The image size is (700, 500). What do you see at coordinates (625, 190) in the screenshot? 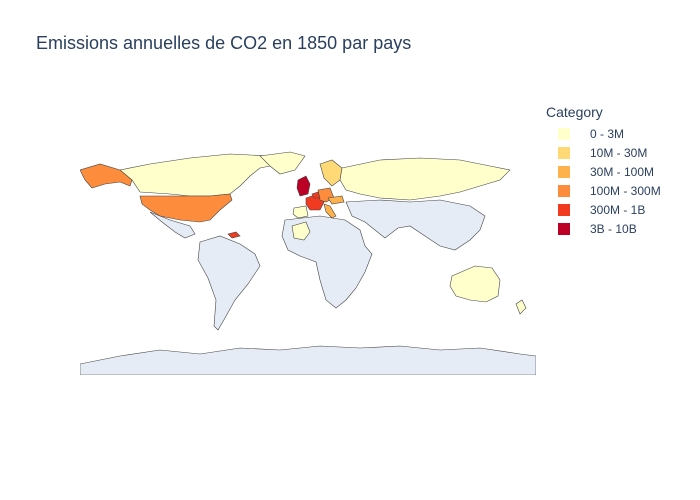
I see `legend-label: 100M - 300M` at bounding box center [625, 190].